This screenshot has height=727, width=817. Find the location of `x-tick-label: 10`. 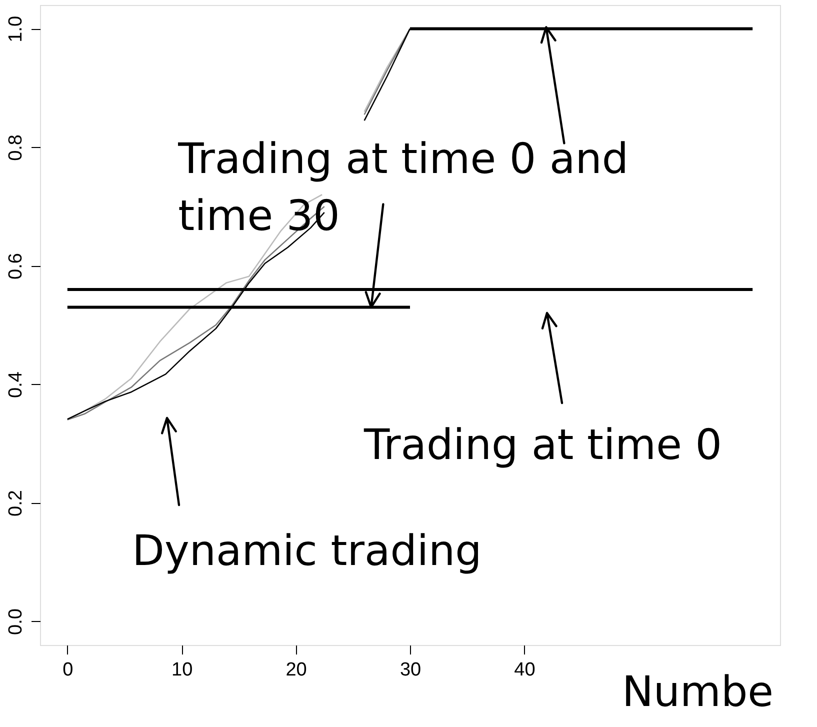

x-tick-label: 10 is located at coordinates (182, 670).